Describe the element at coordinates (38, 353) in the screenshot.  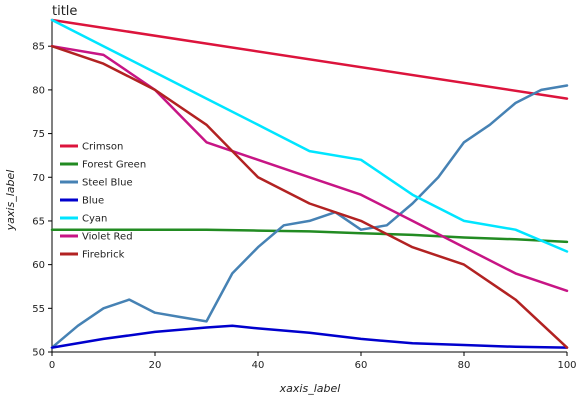
I see `y-tick-label: 50` at that location.